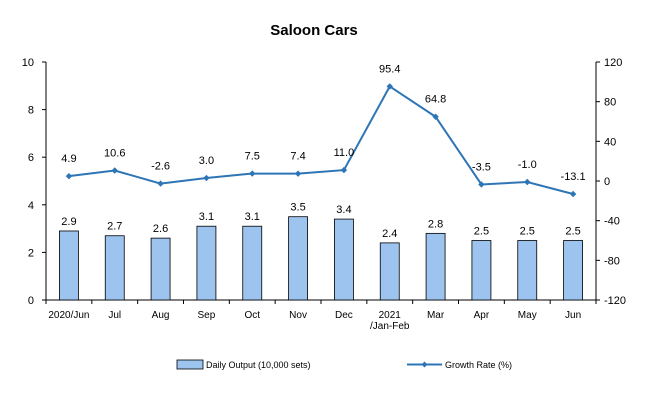 This screenshot has width=659, height=409. I want to click on right-tick-label: 40, so click(610, 142).